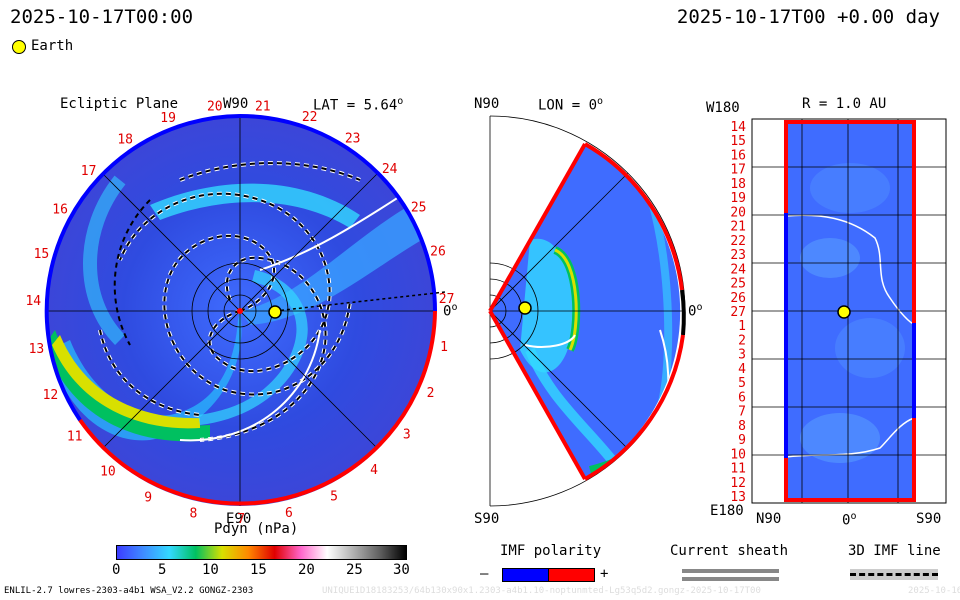  I want to click on colorbar-tick: 20, so click(306, 570).